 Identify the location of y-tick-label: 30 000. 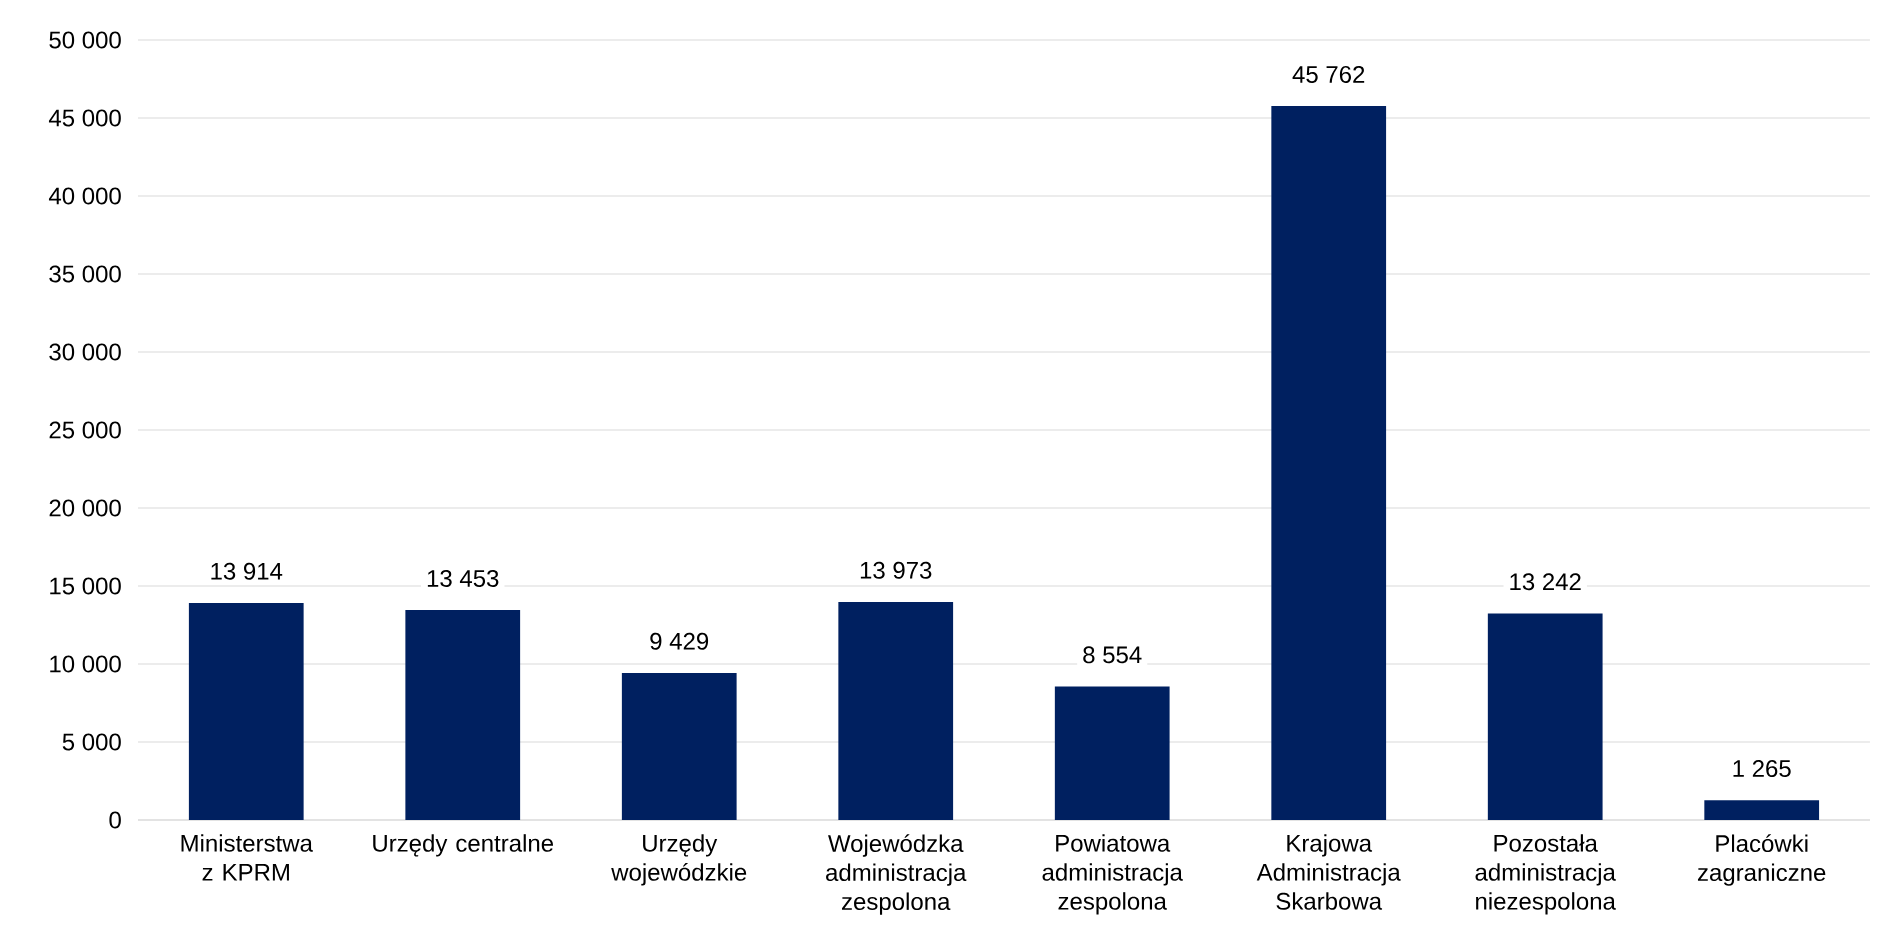
(85, 352).